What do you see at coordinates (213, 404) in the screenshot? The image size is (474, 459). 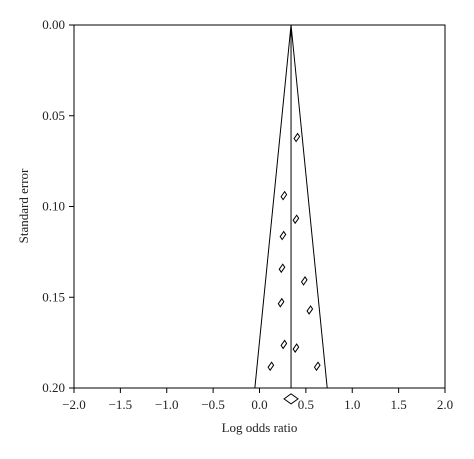 I see `x-tick-label: −0.5` at bounding box center [213, 404].